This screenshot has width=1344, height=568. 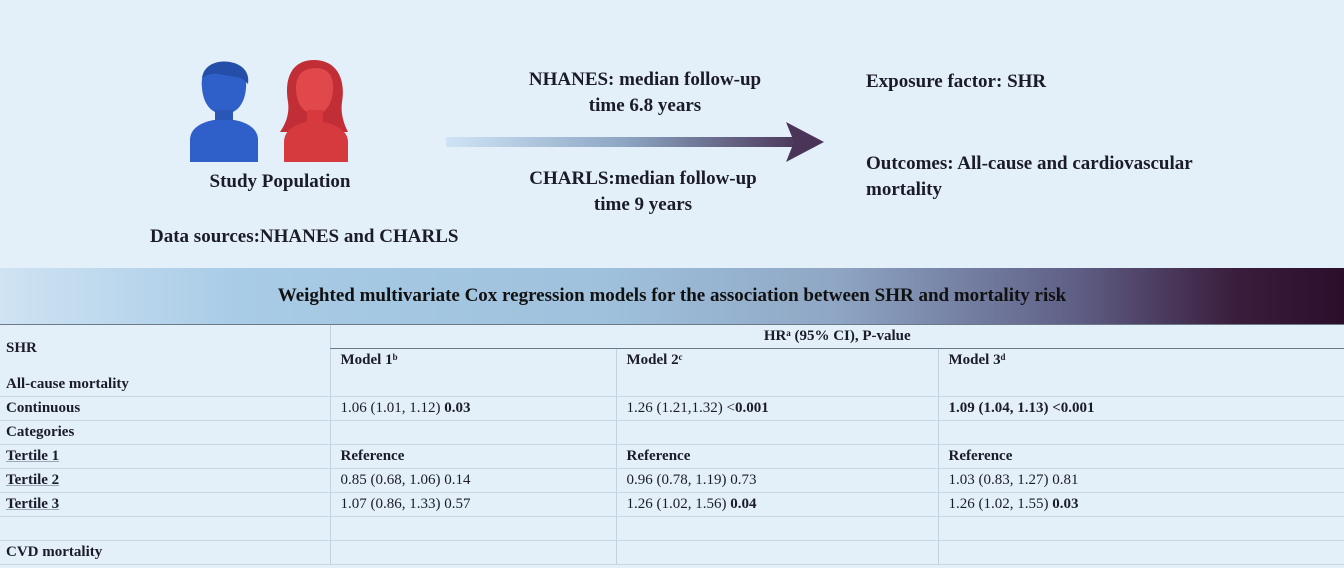 What do you see at coordinates (269, 111) in the screenshot?
I see `study-population-icon` at bounding box center [269, 111].